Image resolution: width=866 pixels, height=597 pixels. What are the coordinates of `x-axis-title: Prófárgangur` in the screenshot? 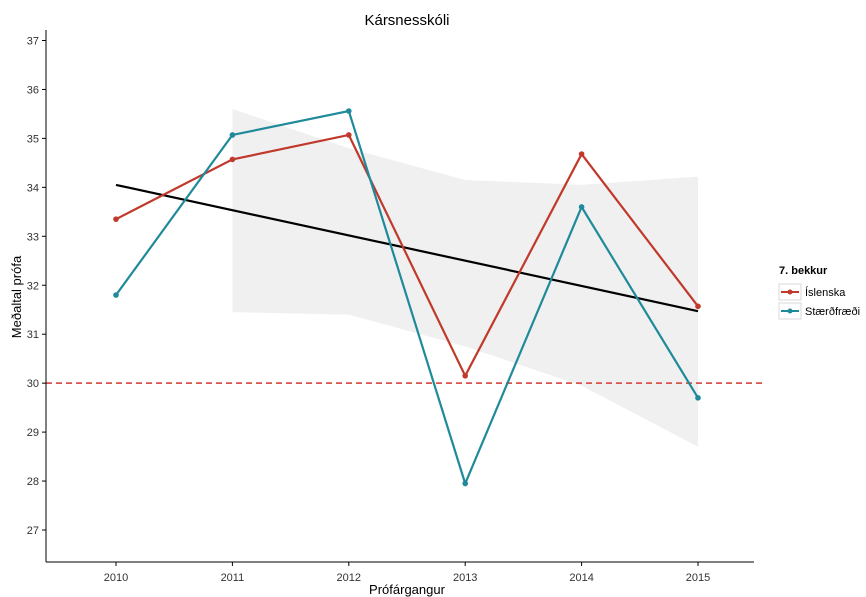 It's located at (407, 589).